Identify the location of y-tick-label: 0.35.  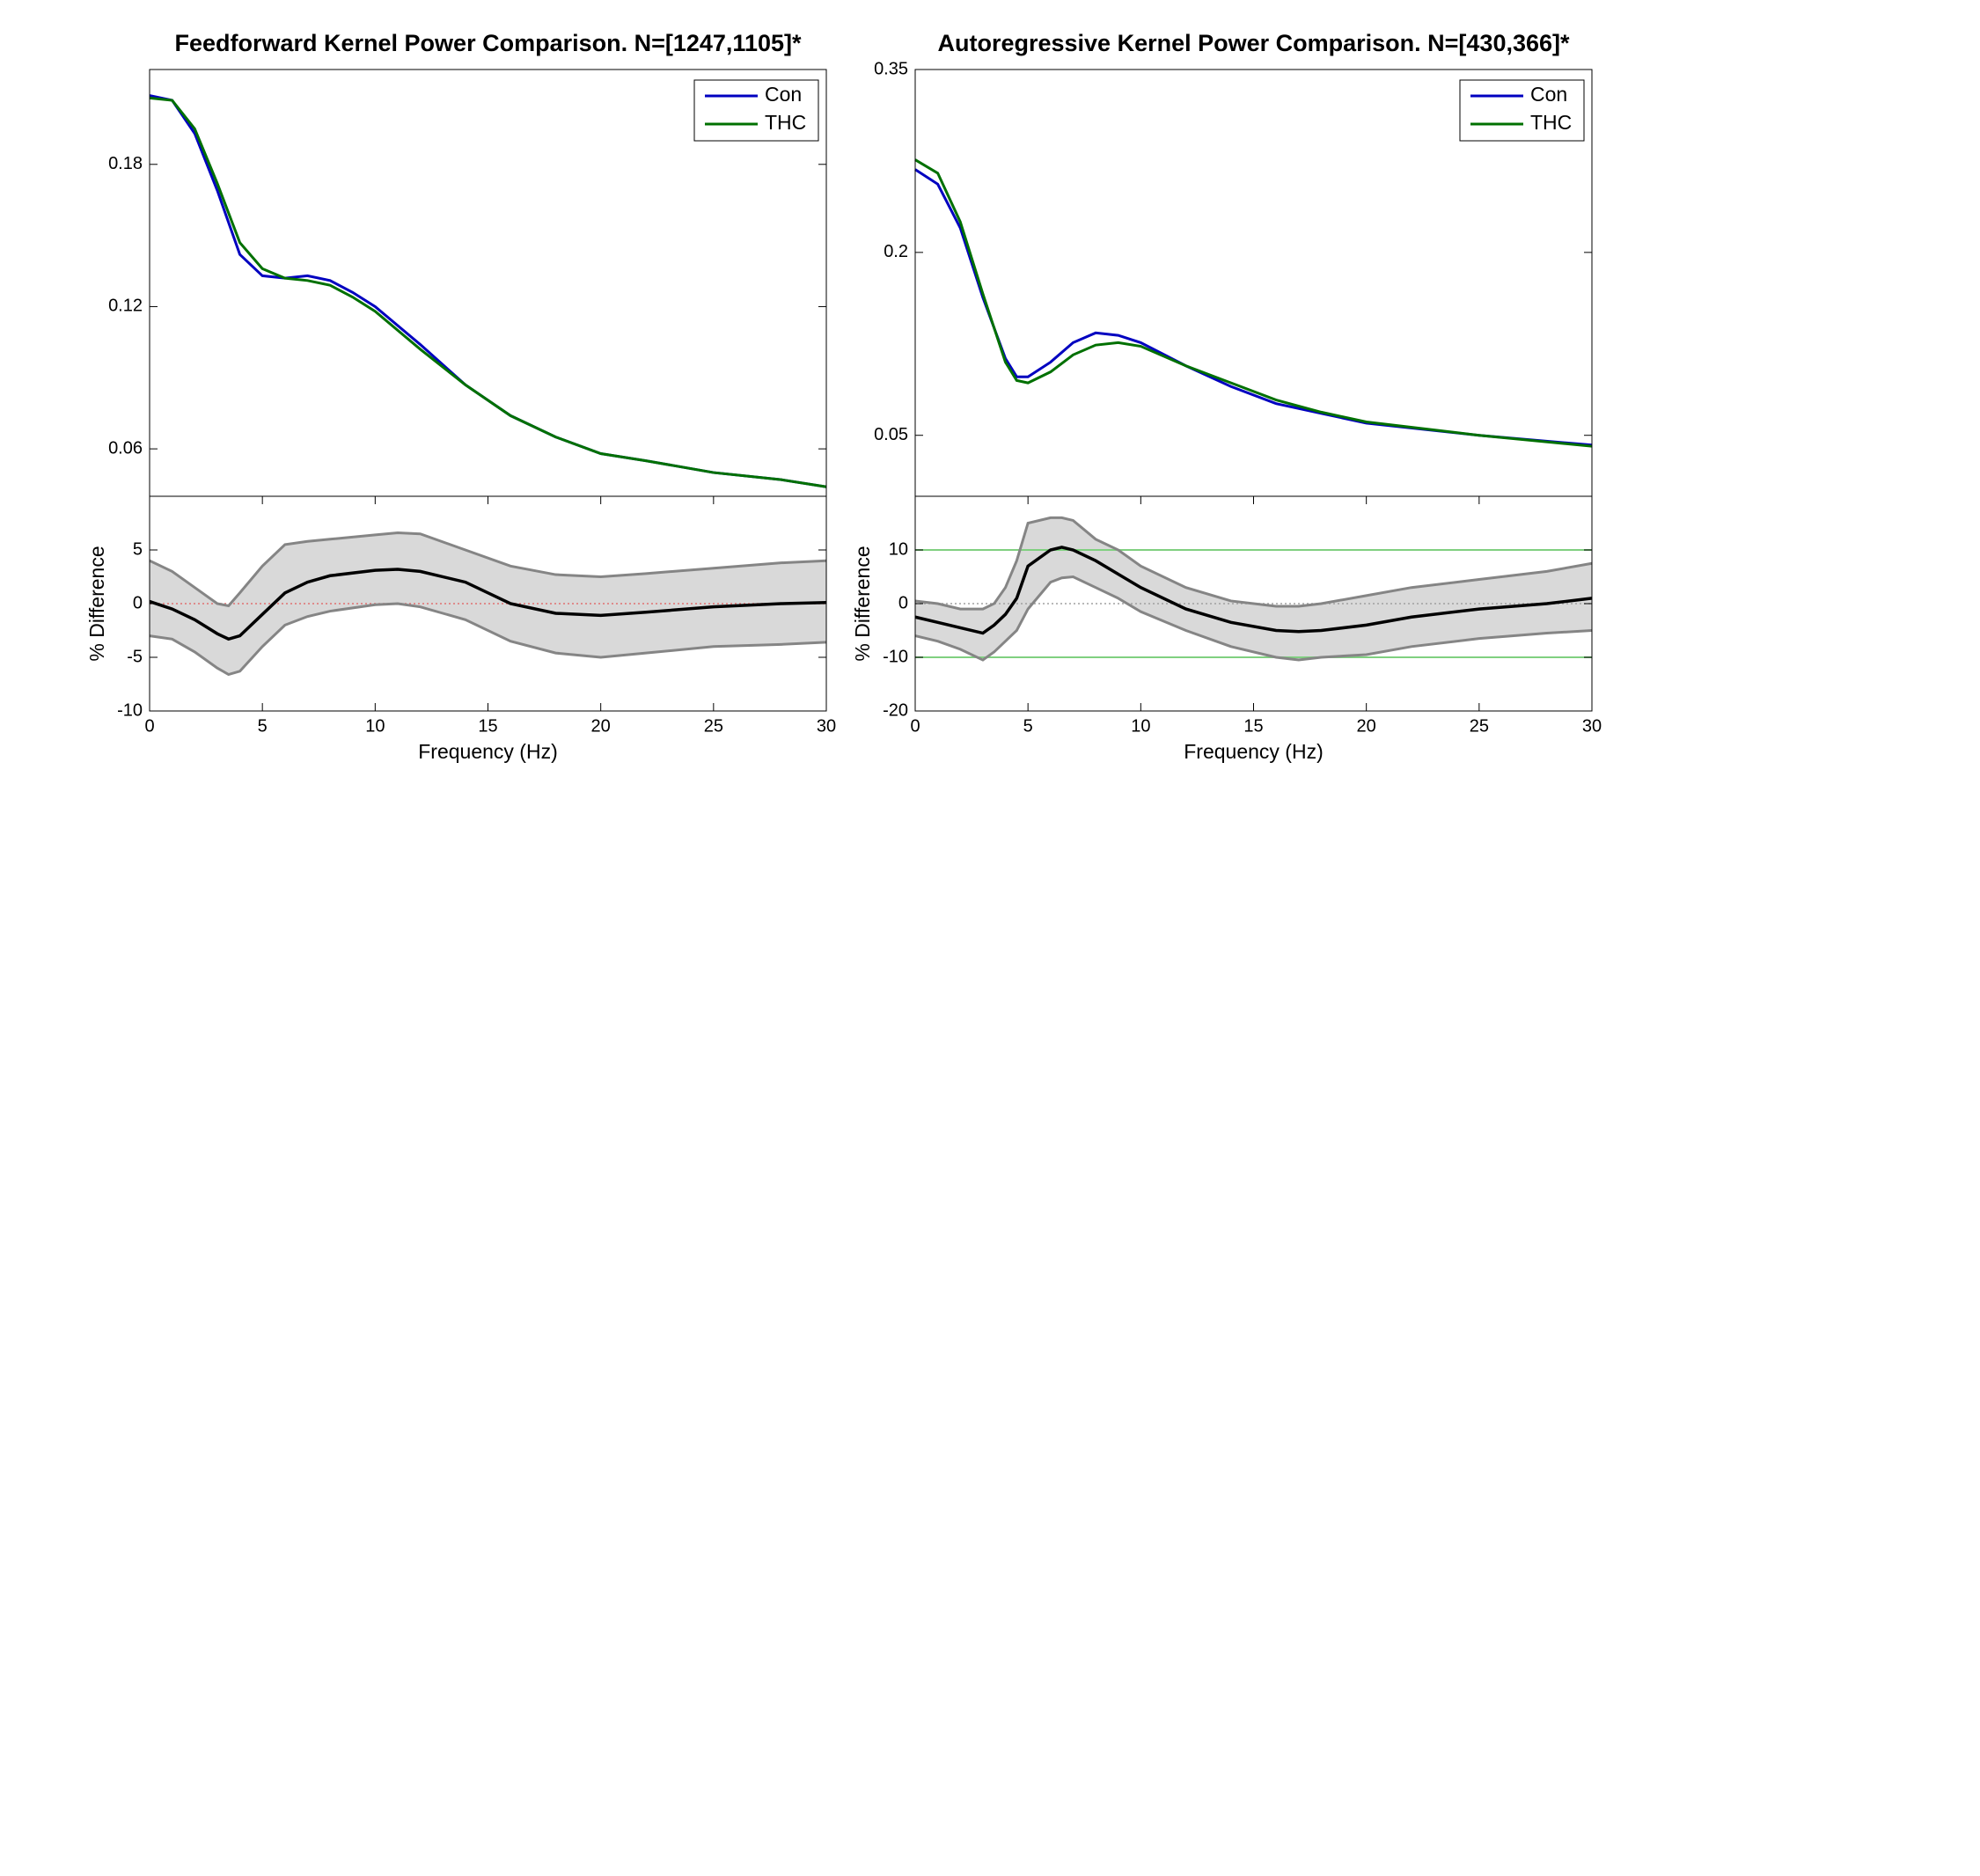
(891, 68).